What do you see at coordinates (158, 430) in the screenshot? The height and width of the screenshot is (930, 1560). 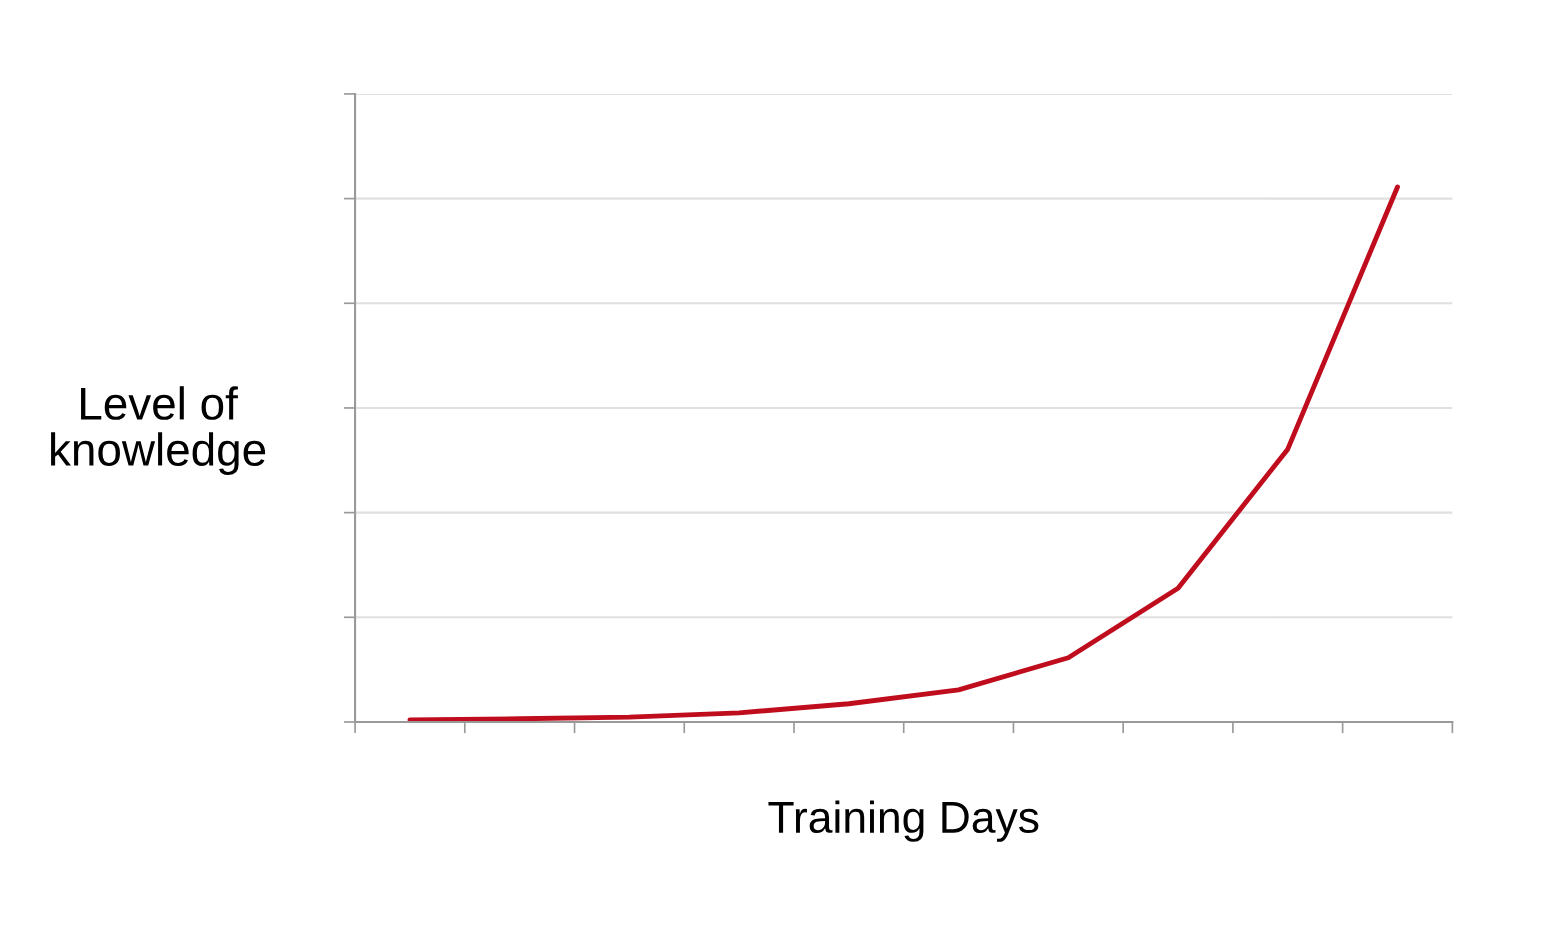 I see `y-axis-title: Level of knowledge` at bounding box center [158, 430].